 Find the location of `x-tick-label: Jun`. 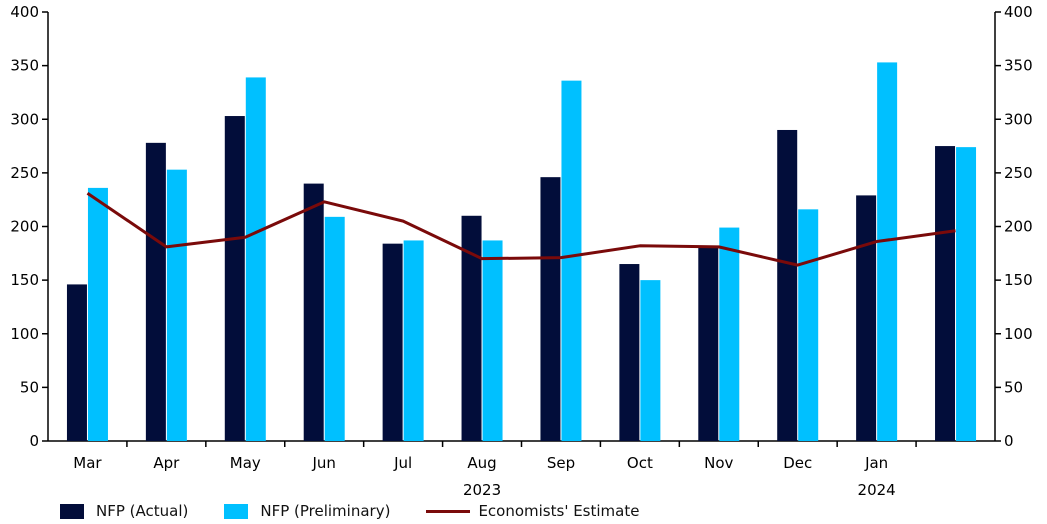

x-tick-label: Jun is located at coordinates (323, 463).